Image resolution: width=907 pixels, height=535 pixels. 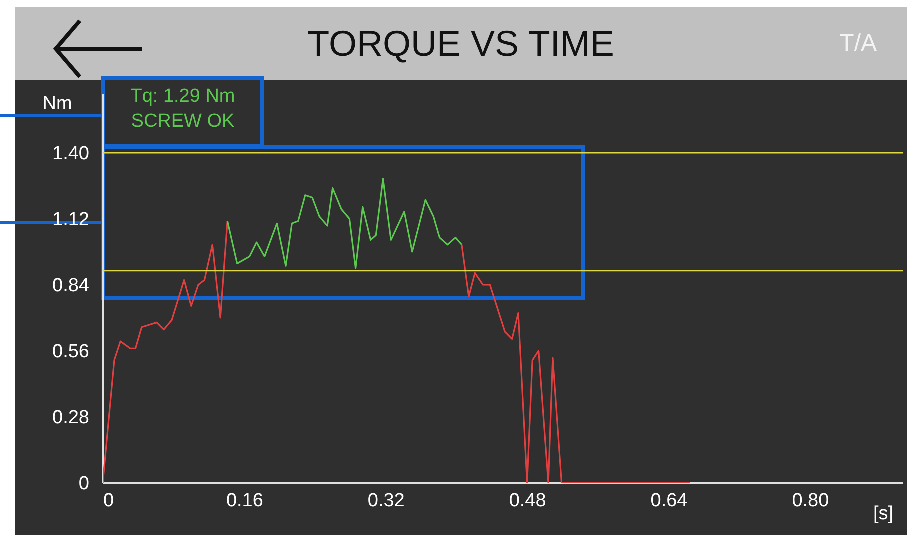 I want to click on y-tick-label: 0.28, so click(x=71, y=417).